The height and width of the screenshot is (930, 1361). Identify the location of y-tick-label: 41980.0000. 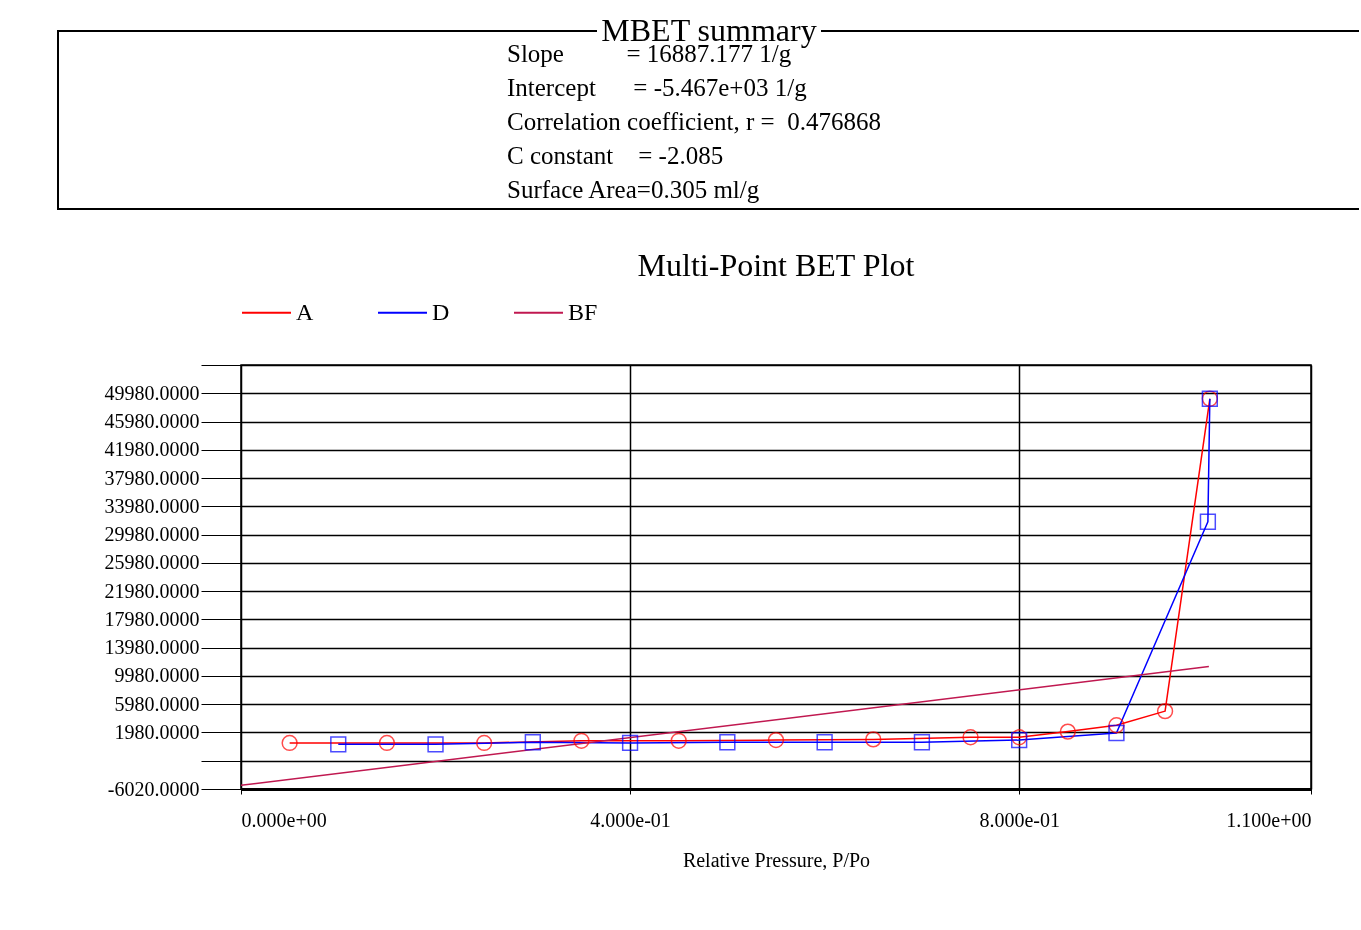
(152, 449).